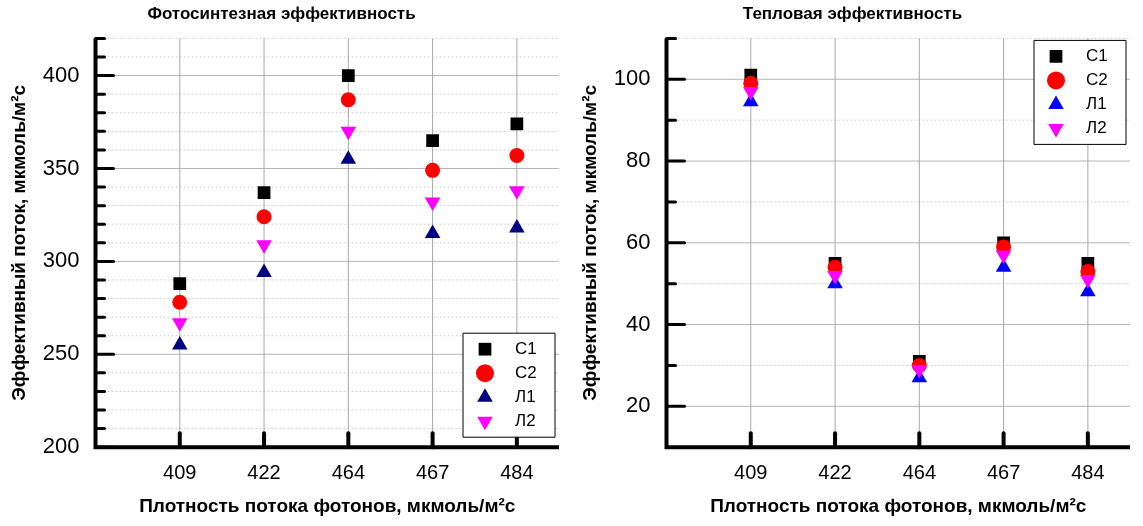 This screenshot has width=1143, height=526. Describe the element at coordinates (61, 167) in the screenshot. I see `y-tick-label: 350` at that location.